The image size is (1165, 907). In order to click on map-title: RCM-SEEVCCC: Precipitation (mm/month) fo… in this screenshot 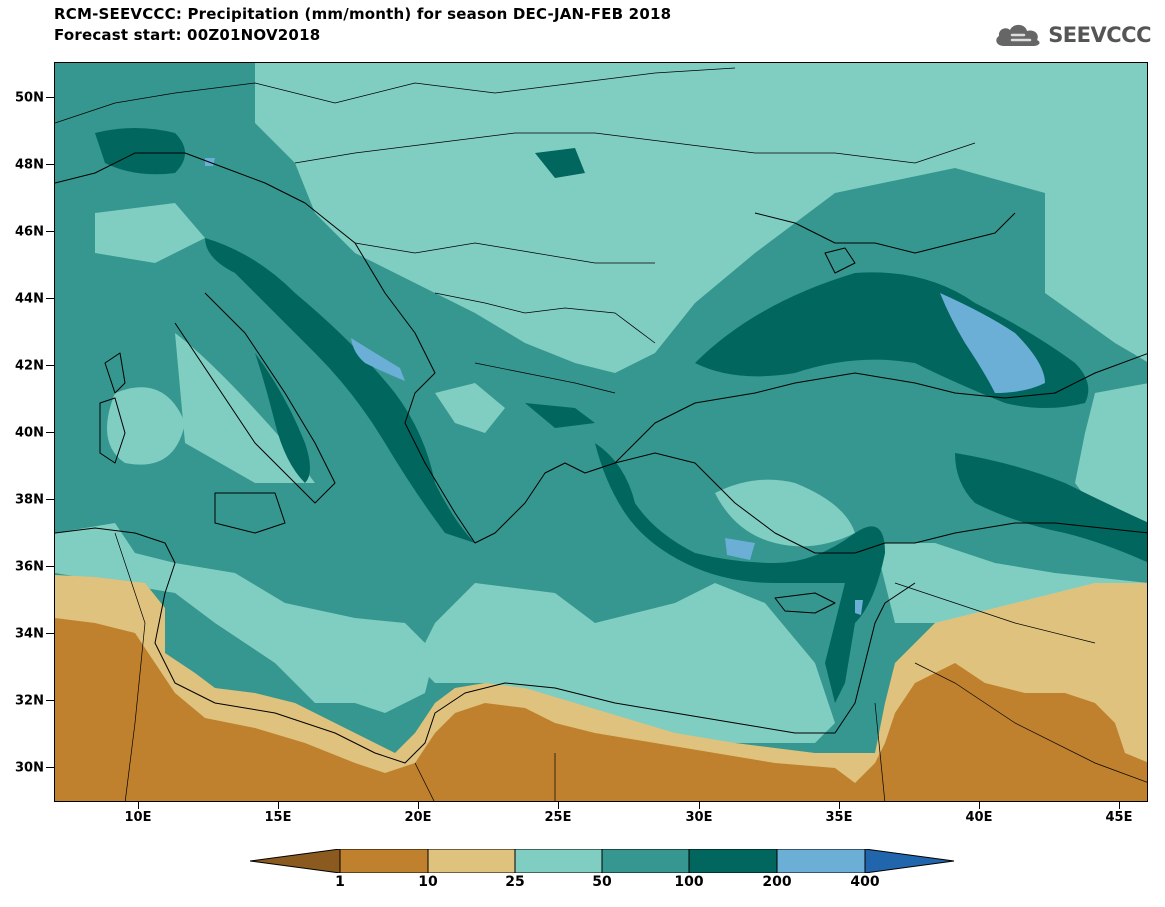, I will do `click(363, 14)`.